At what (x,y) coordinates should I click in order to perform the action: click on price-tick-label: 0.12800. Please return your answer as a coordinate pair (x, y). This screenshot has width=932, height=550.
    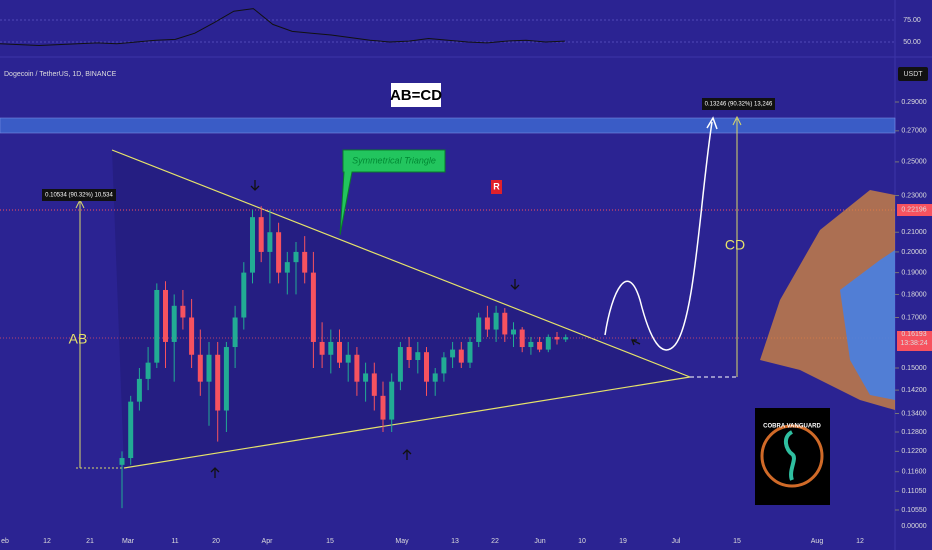
    Looking at the image, I should click on (913, 432).